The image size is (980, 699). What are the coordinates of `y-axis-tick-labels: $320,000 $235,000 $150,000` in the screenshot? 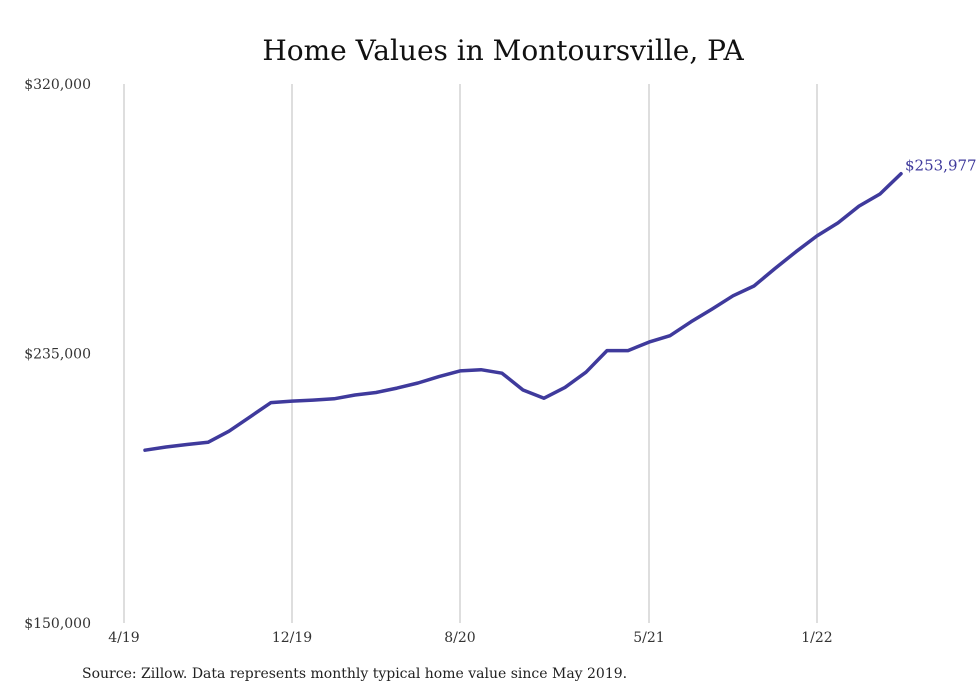 It's located at (57, 354).